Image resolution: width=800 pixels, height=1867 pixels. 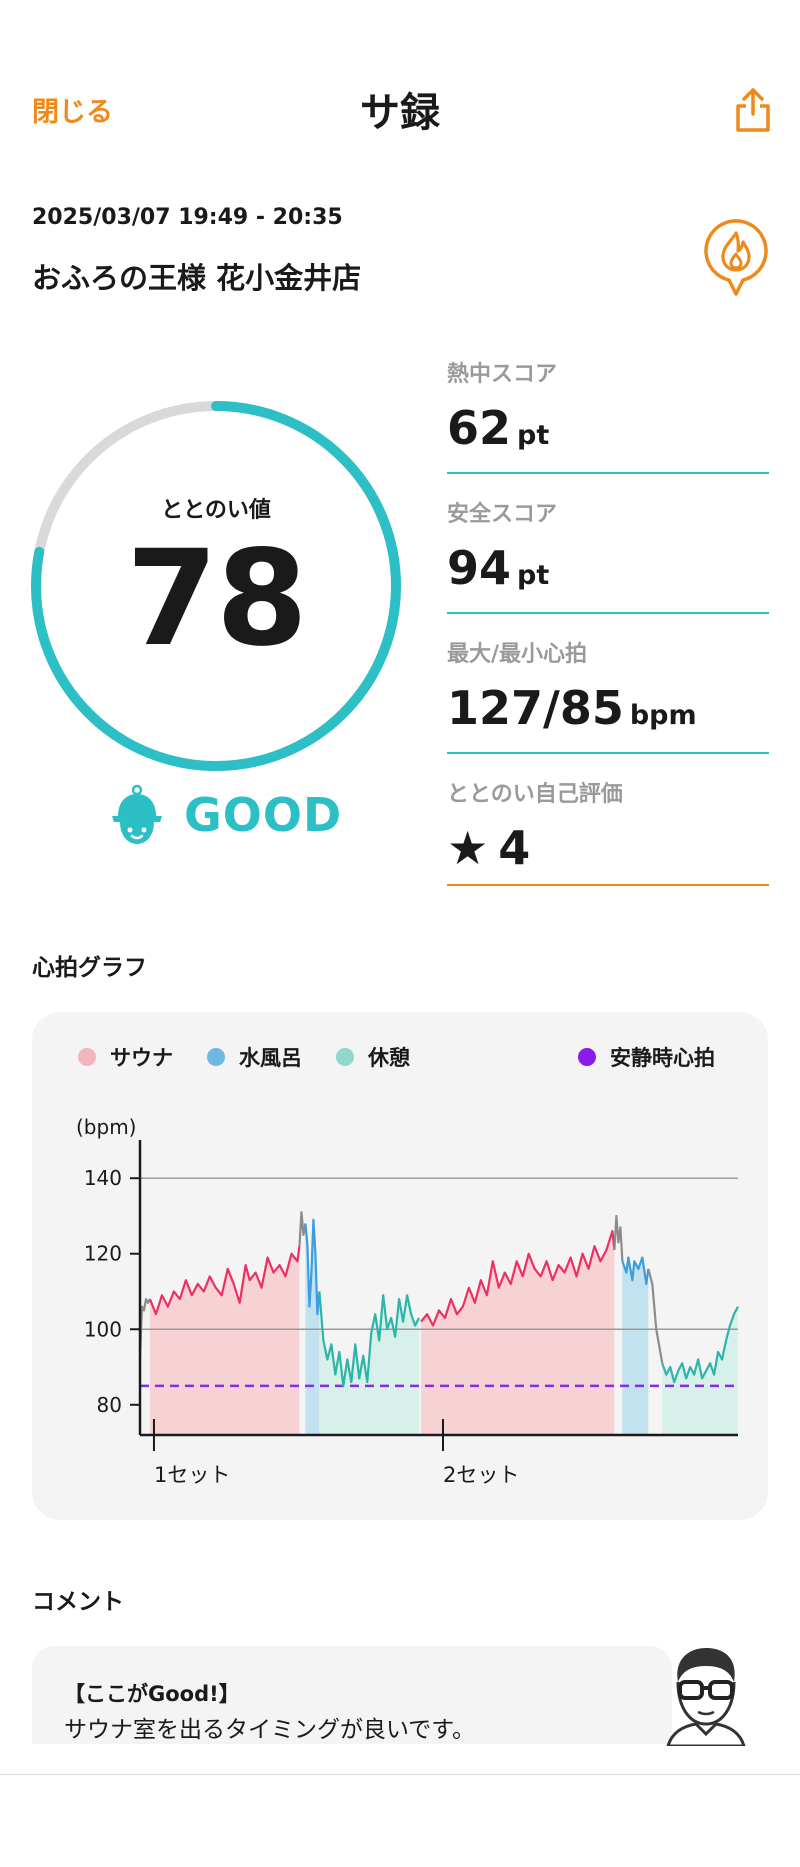 What do you see at coordinates (197, 278) in the screenshot?
I see `facility-name: おふろの王様 花小金井店` at bounding box center [197, 278].